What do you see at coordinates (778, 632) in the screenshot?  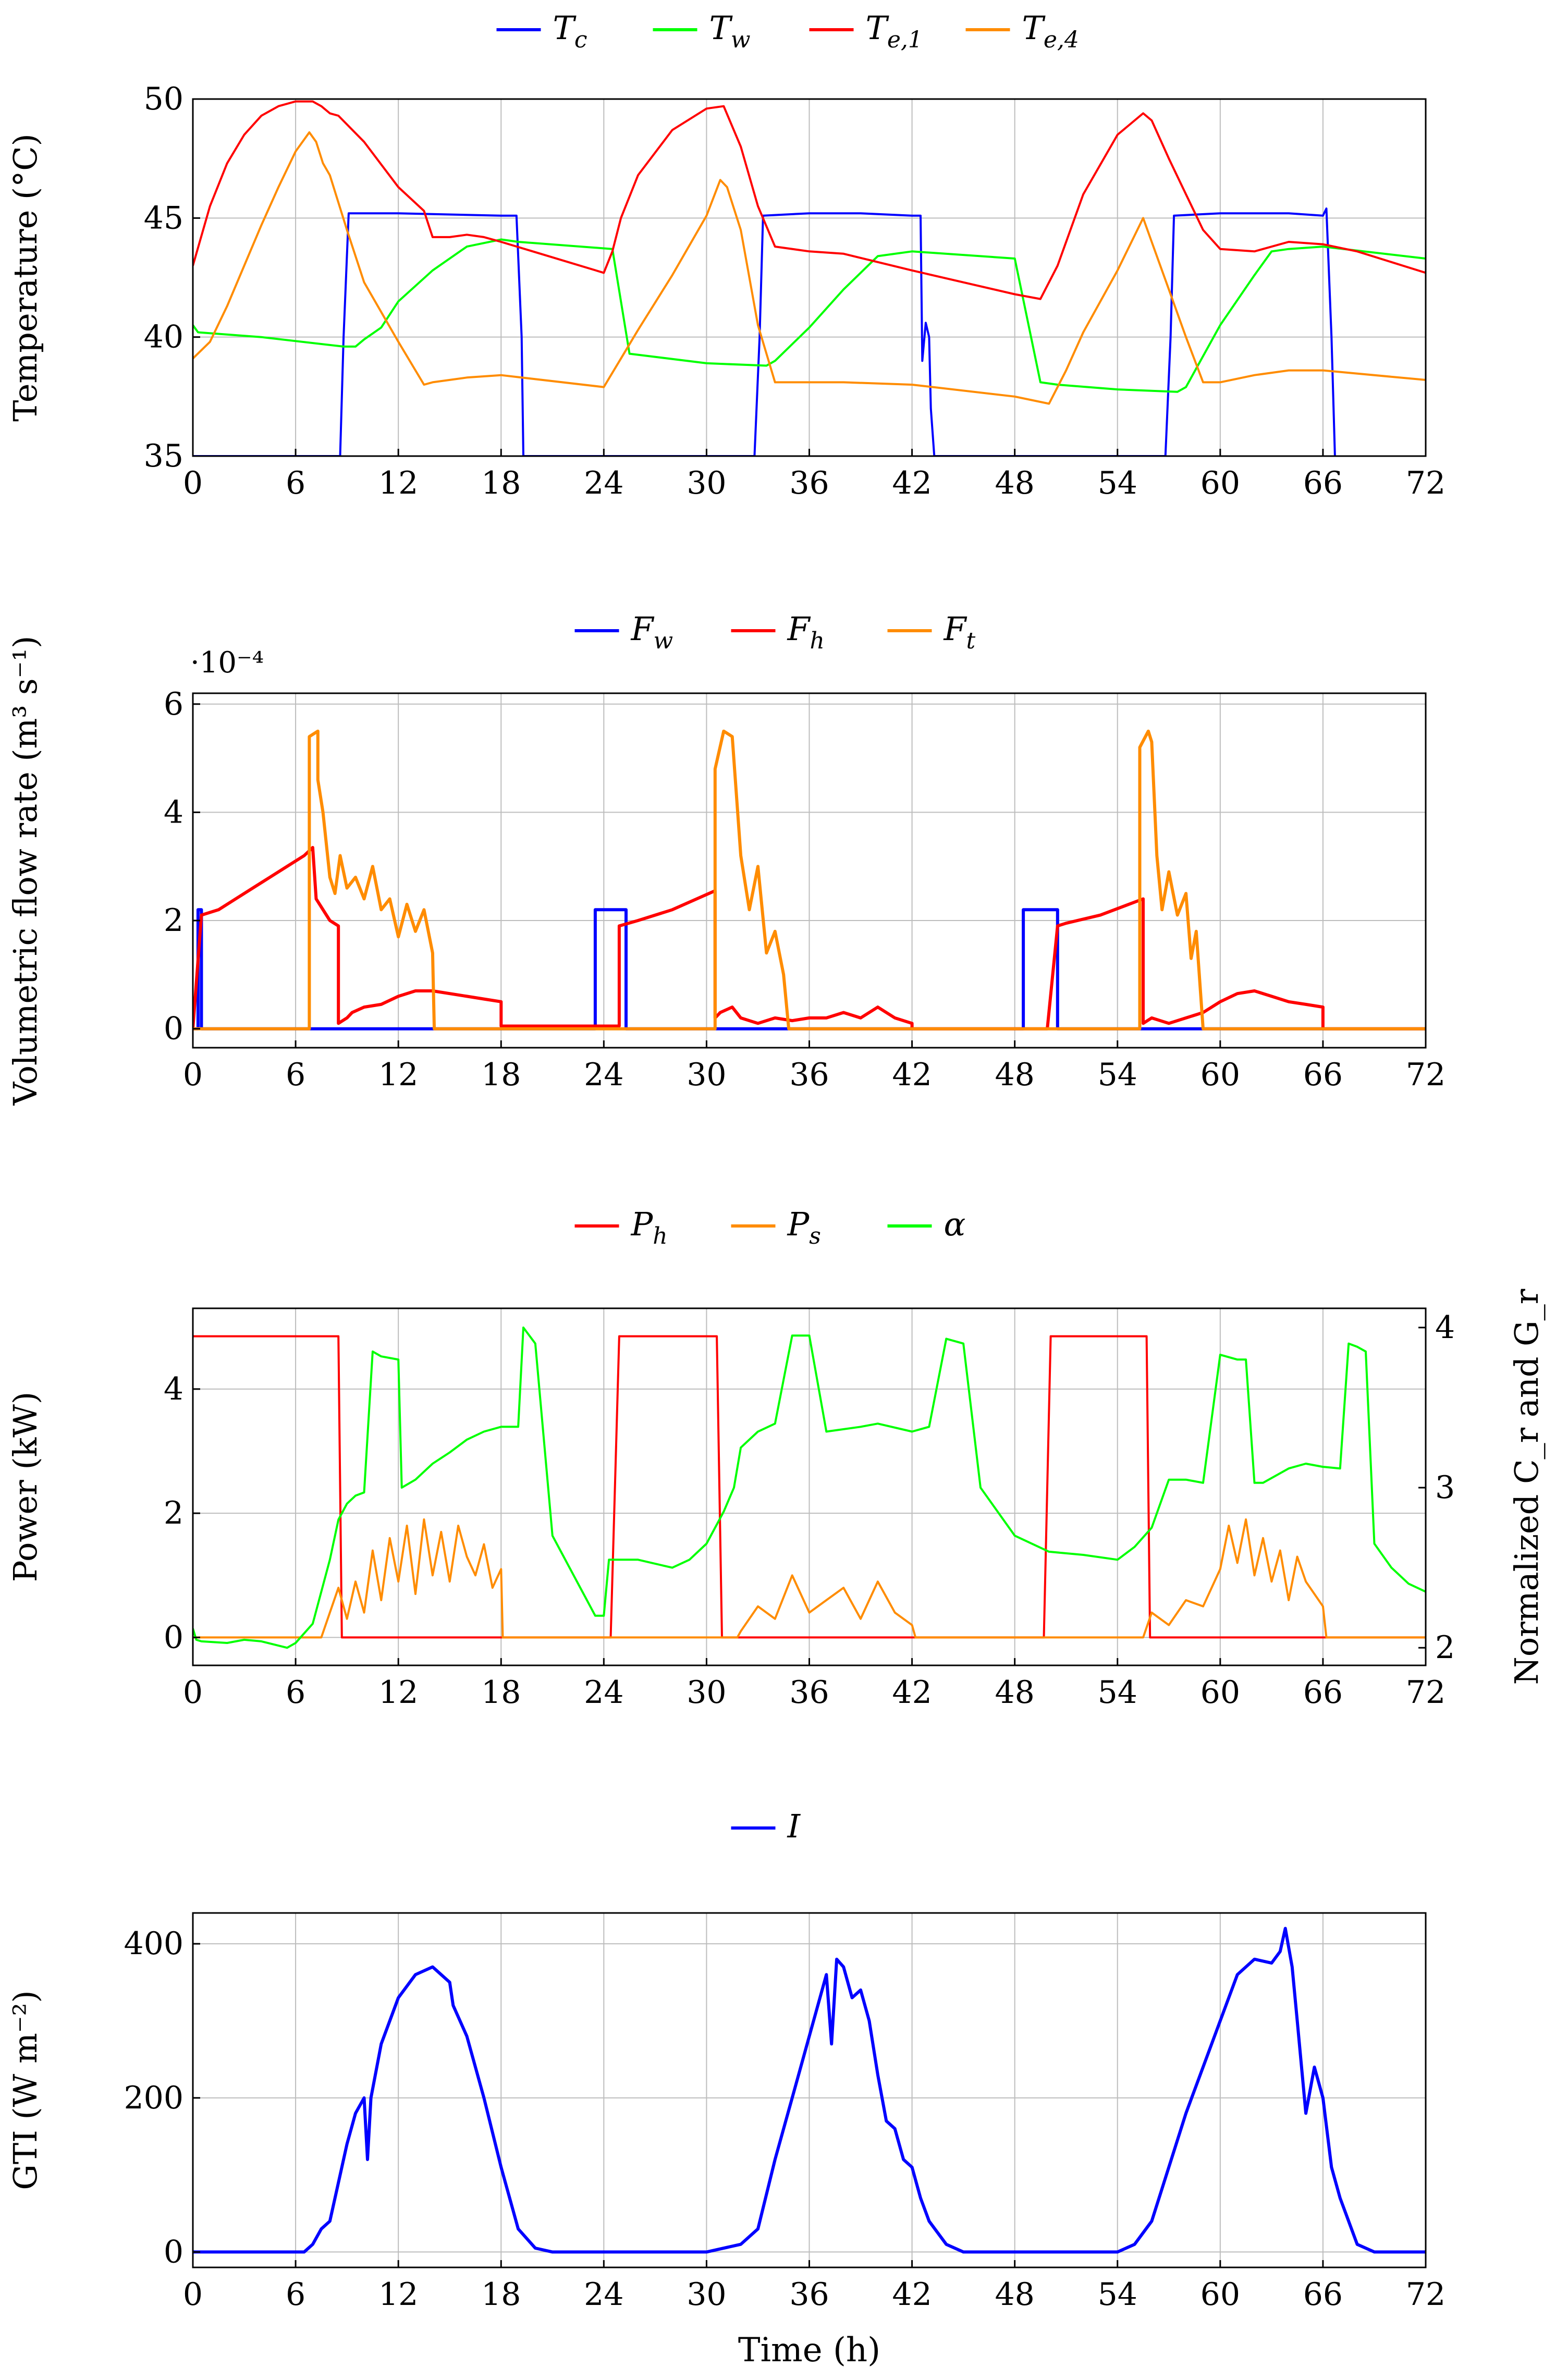 I see `legend-item-F_h: Fh` at bounding box center [778, 632].